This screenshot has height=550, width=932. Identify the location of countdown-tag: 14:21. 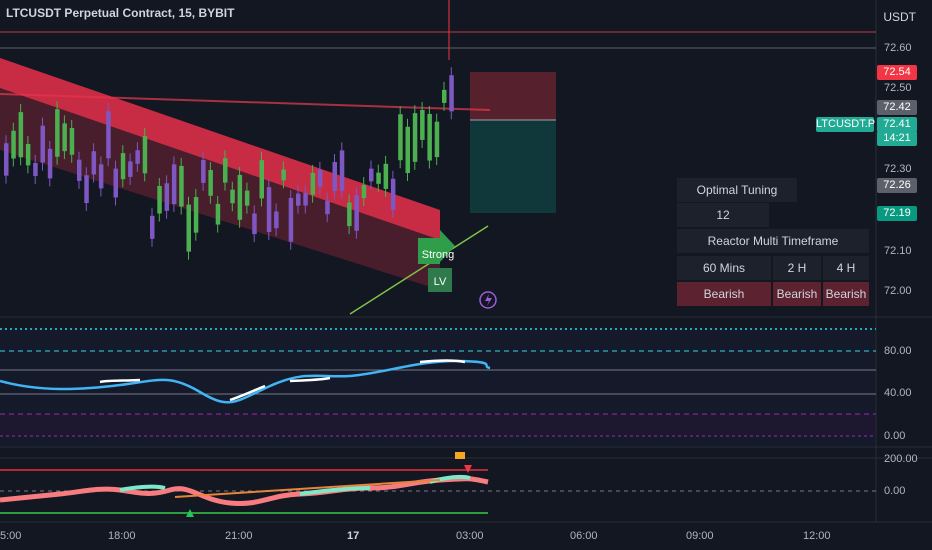
(897, 138).